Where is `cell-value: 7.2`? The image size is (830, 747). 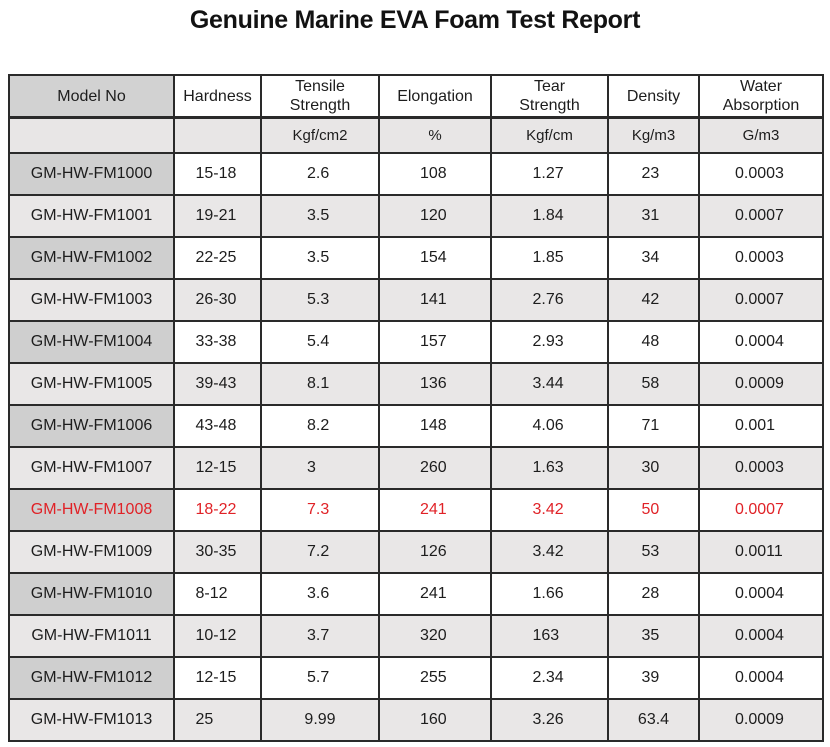 cell-value: 7.2 is located at coordinates (318, 551).